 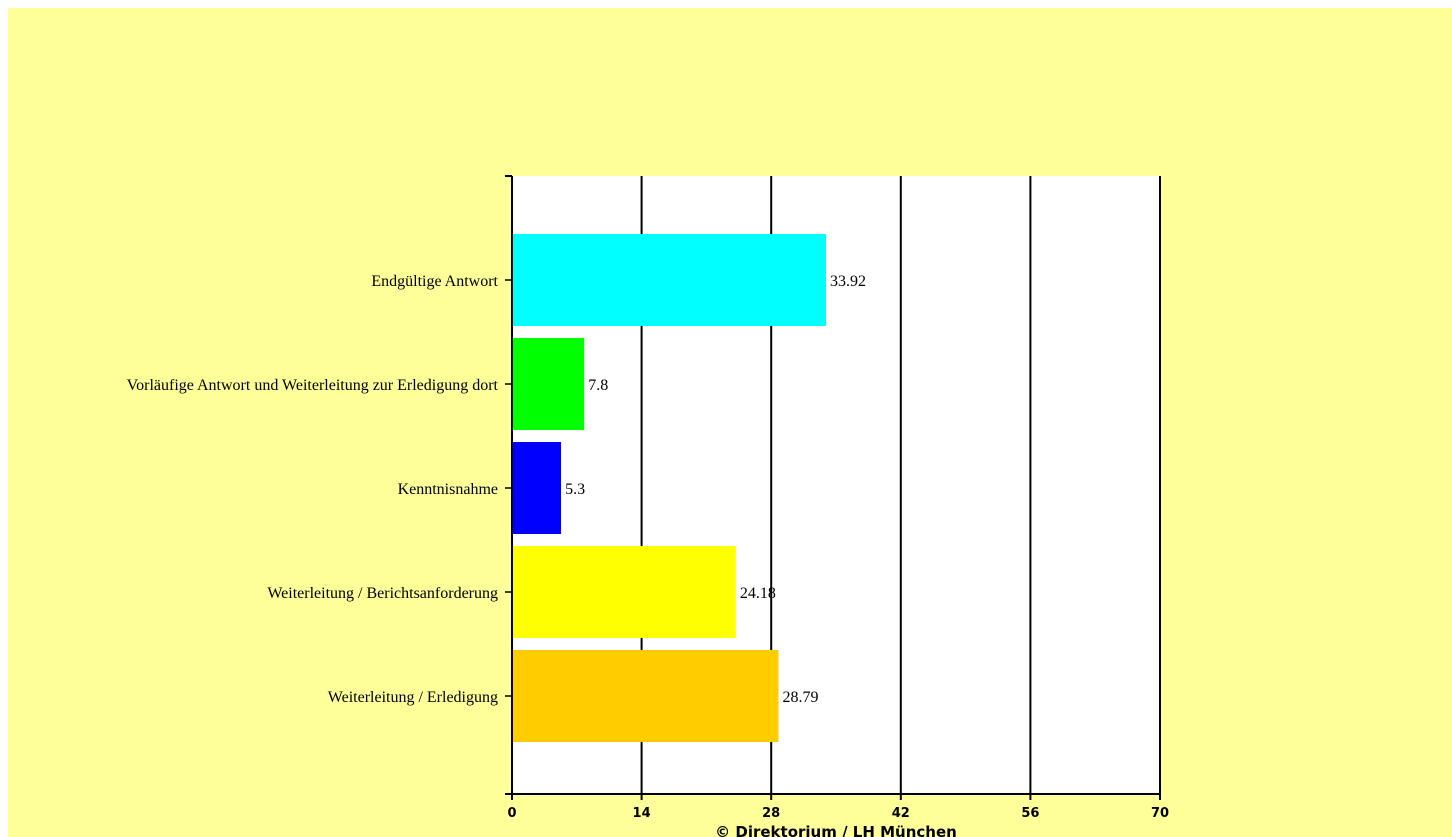 What do you see at coordinates (1160, 813) in the screenshot?
I see `x-tick-label: 70` at bounding box center [1160, 813].